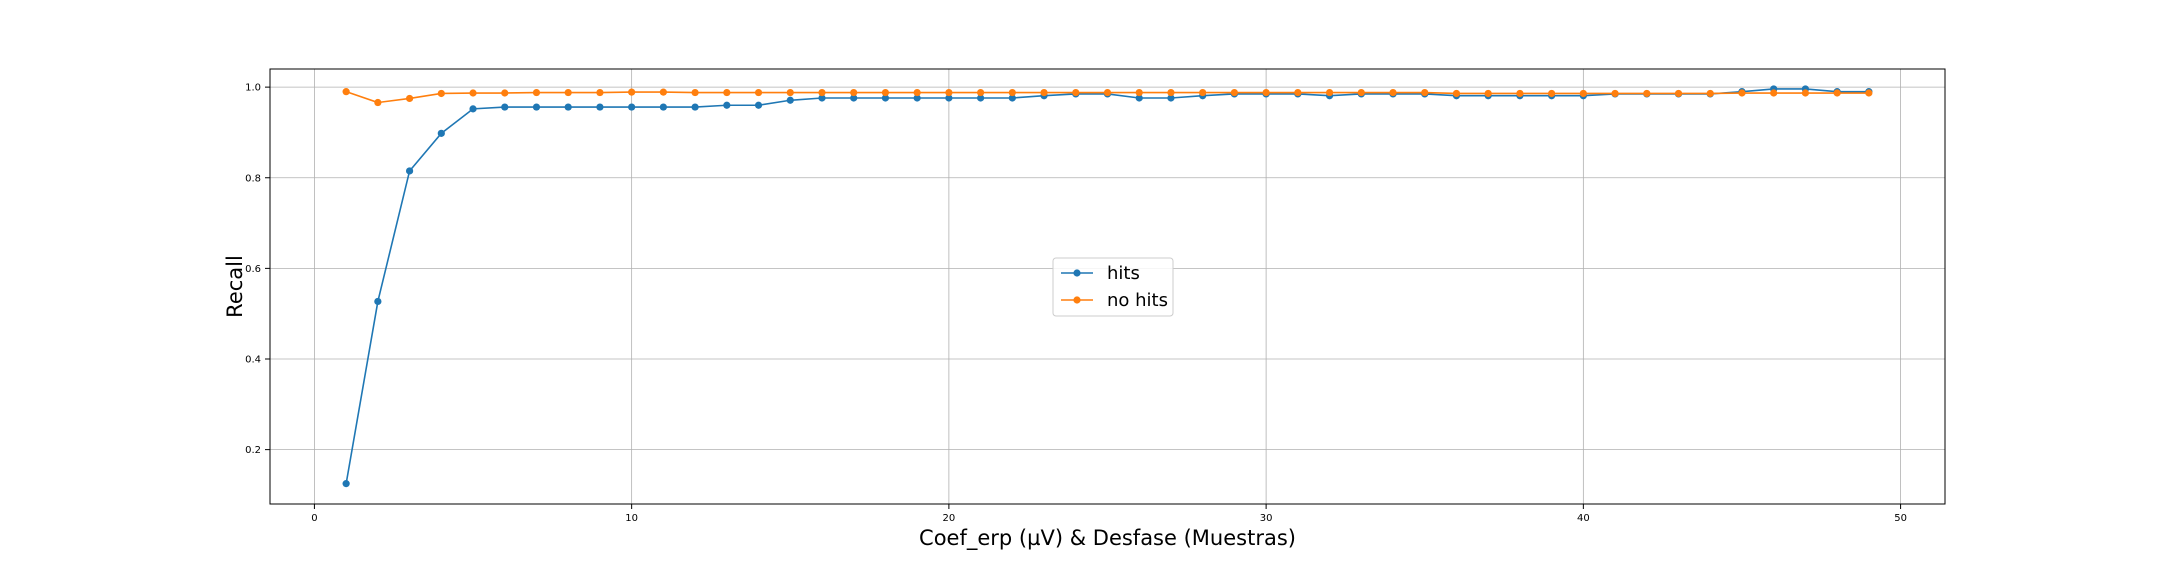 The image size is (2160, 576). What do you see at coordinates (1900, 518) in the screenshot?
I see `x-tick-label: 50` at bounding box center [1900, 518].